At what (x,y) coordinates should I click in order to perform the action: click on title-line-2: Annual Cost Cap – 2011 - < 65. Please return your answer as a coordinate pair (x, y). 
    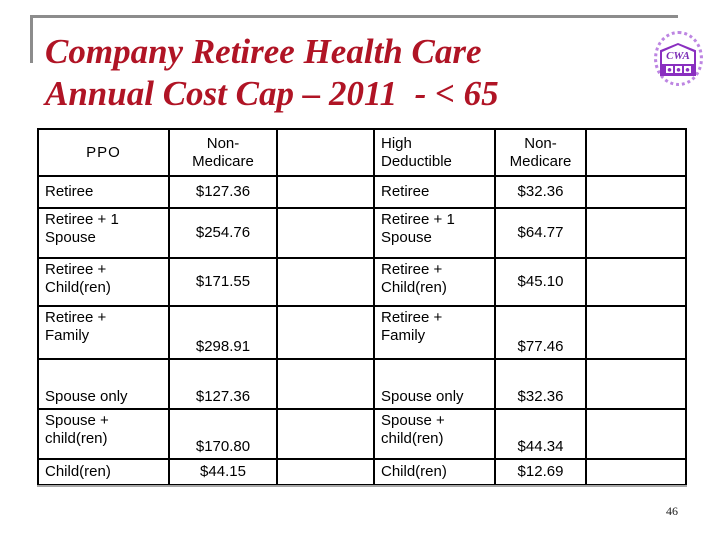
    Looking at the image, I should click on (272, 93).